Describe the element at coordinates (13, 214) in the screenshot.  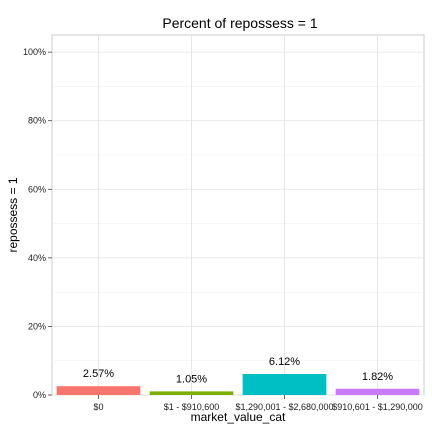
I see `y-axis-title: repossess = 1` at that location.